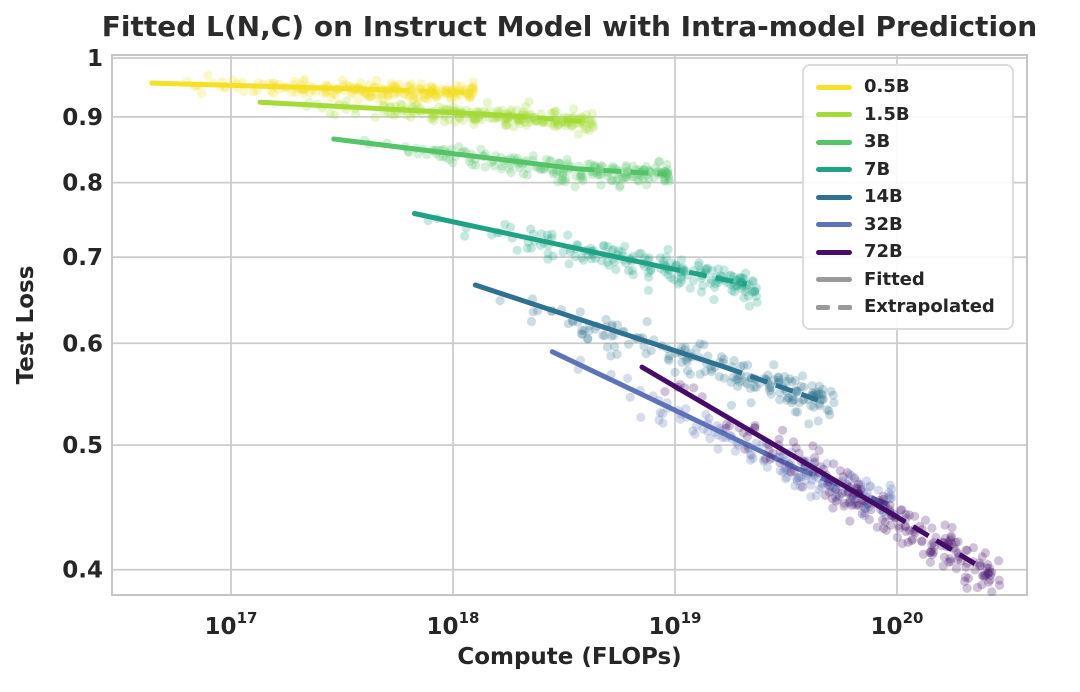 This screenshot has width=1080, height=692. What do you see at coordinates (834, 169) in the screenshot?
I see `legend-swatch` at bounding box center [834, 169].